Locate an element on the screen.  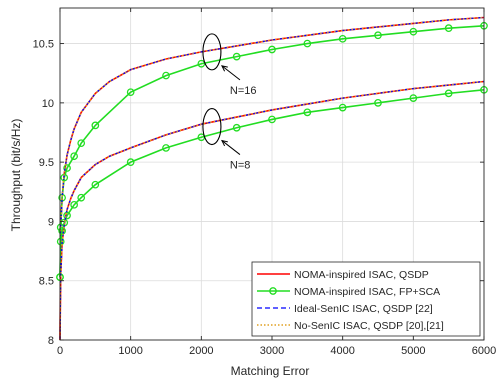
legend-label-0: NOMA-inspired ISAC, QSDP is located at coordinates (361, 275).